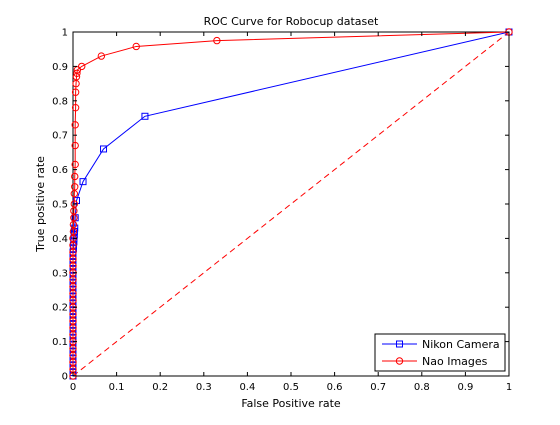 The image size is (560, 425). Describe the element at coordinates (461, 344) in the screenshot. I see `legend-label-nikon-camera: Nikon Camera` at that location.